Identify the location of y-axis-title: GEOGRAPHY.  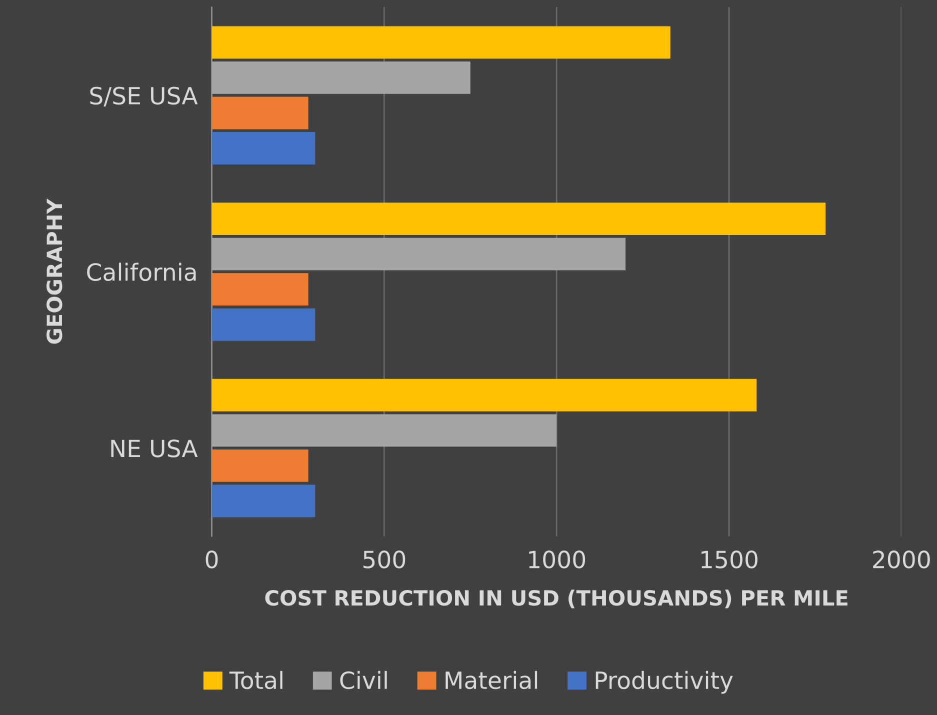
(54, 271).